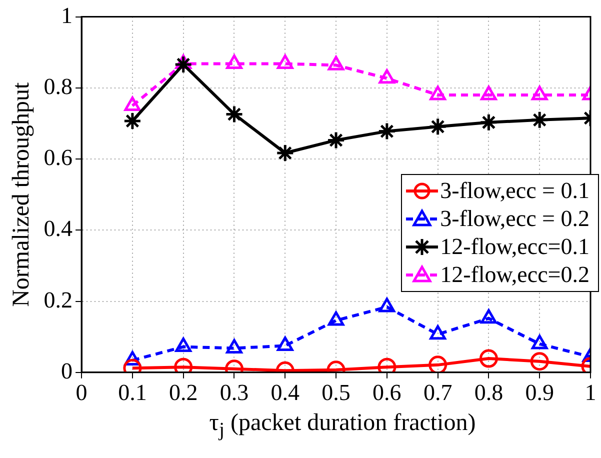  What do you see at coordinates (590, 393) in the screenshot?
I see `x-tick-label: 1` at bounding box center [590, 393].